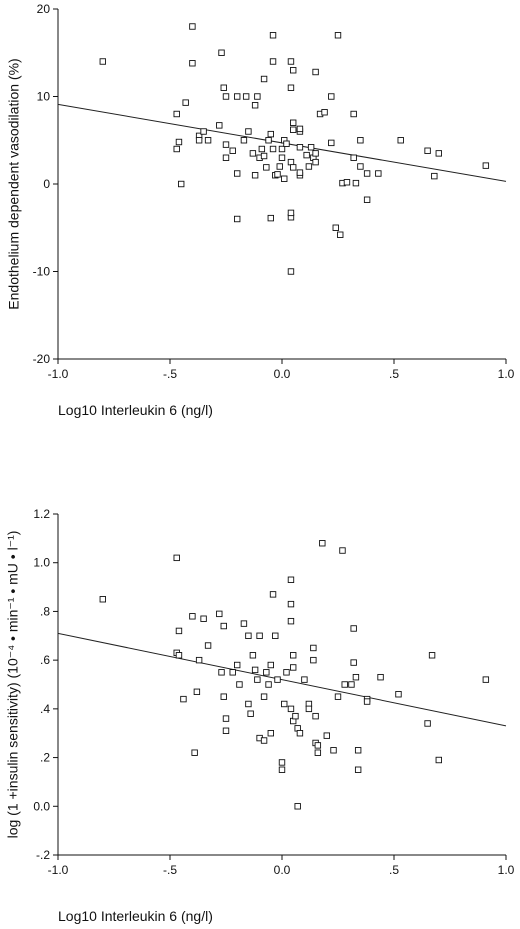  What do you see at coordinates (45, 758) in the screenshot?
I see `y-tick-label: .2` at bounding box center [45, 758].